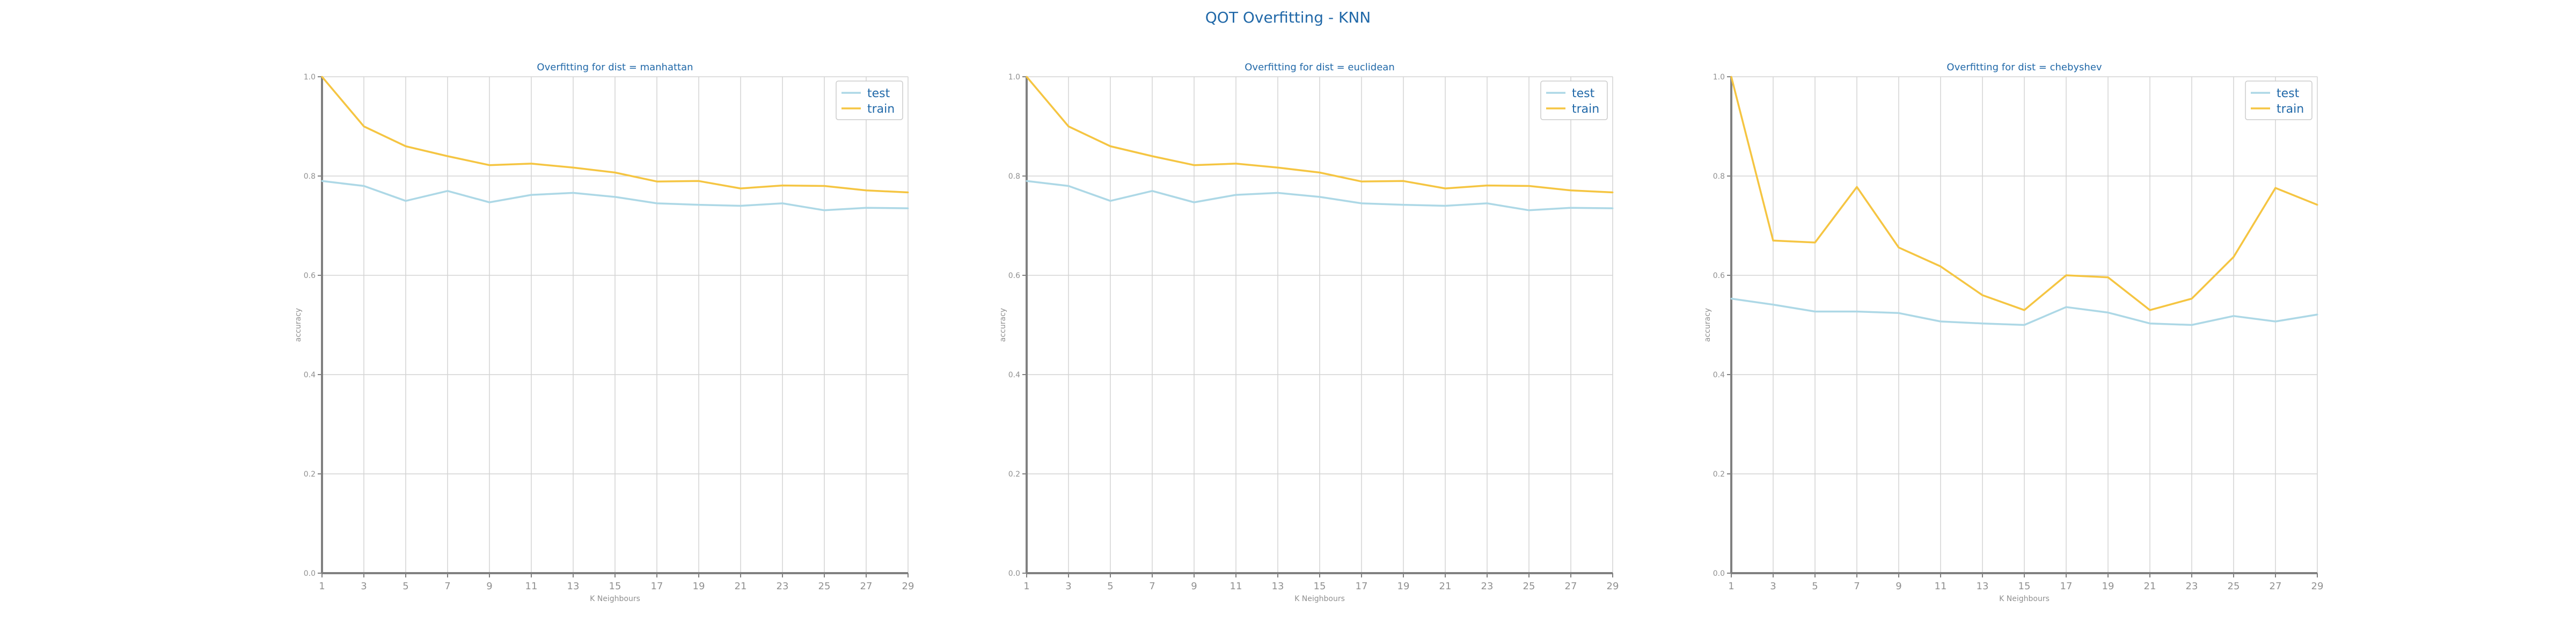 The height and width of the screenshot is (644, 2576). What do you see at coordinates (2066, 586) in the screenshot?
I see `x-tick-label: 17` at bounding box center [2066, 586].